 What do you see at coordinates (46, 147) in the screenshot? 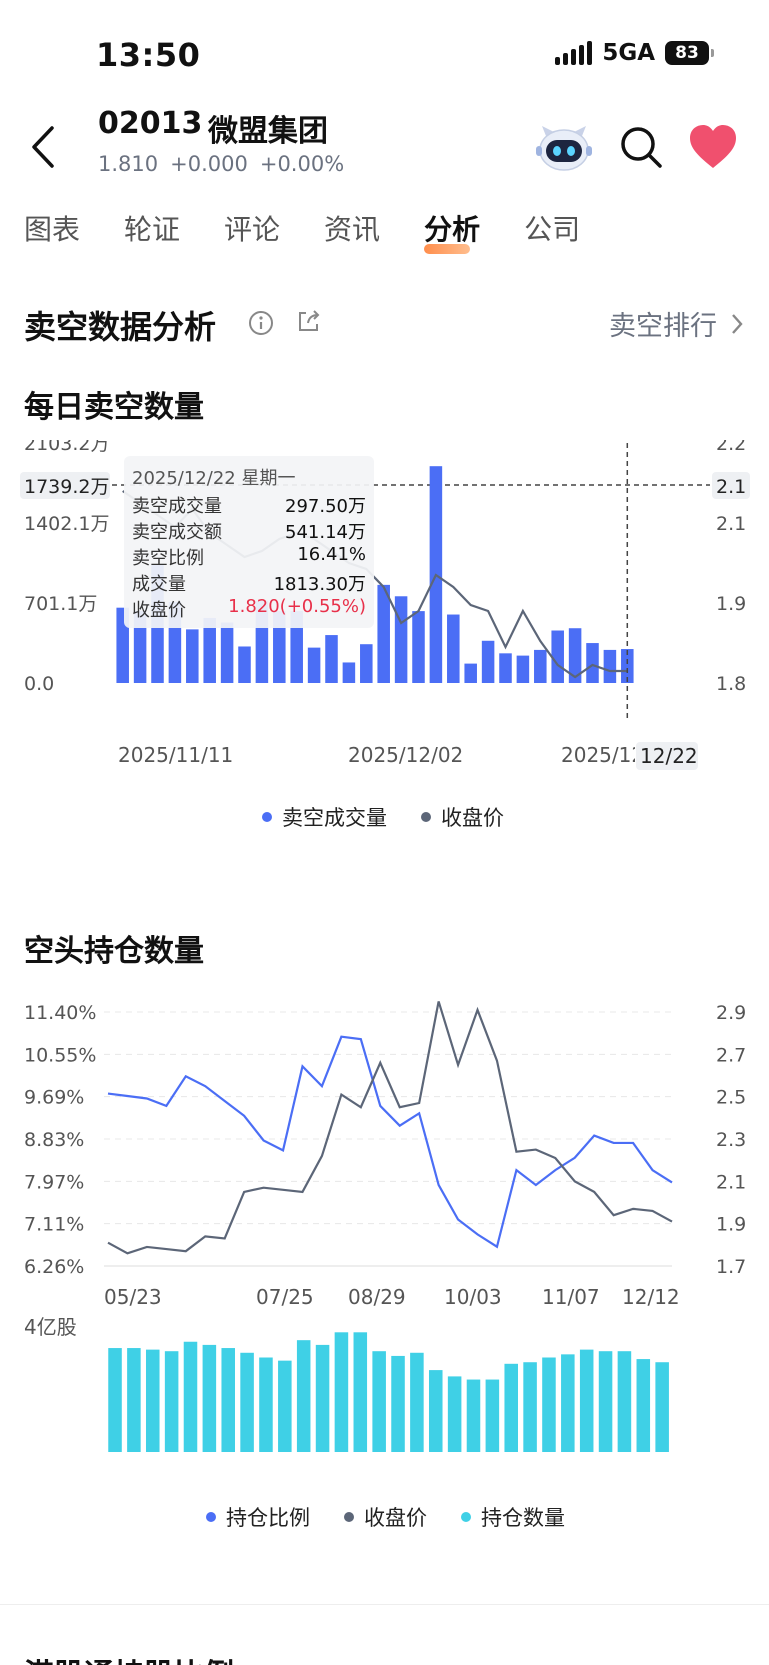
I see `back-arrow-icon` at bounding box center [46, 147].